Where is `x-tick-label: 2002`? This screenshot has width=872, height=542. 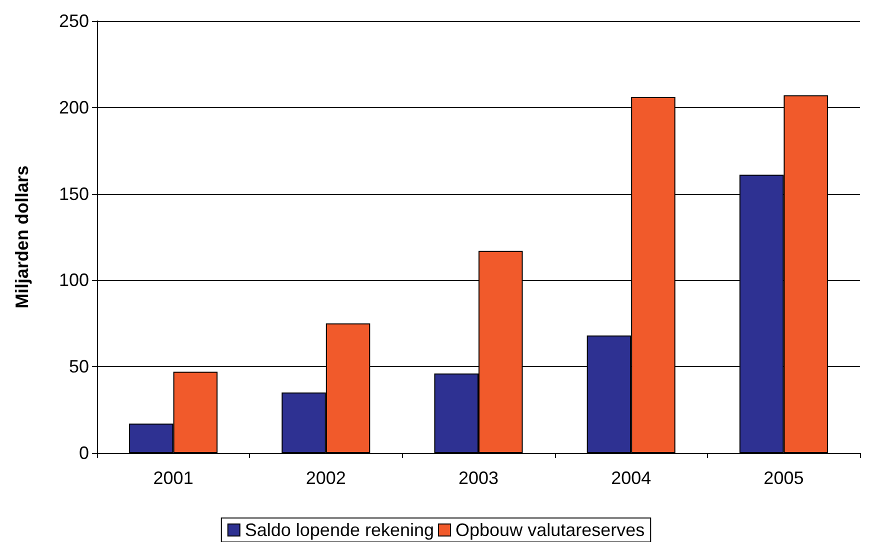 x-tick-label: 2002 is located at coordinates (326, 478).